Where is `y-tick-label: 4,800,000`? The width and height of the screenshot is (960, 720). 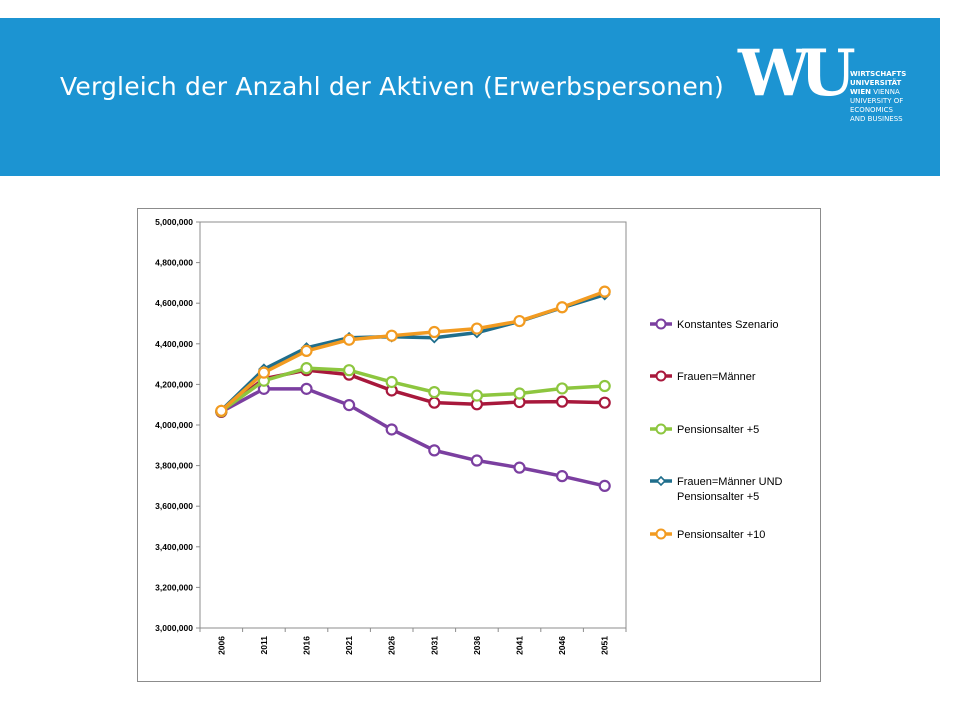 y-tick-label: 4,800,000 is located at coordinates (174, 263).